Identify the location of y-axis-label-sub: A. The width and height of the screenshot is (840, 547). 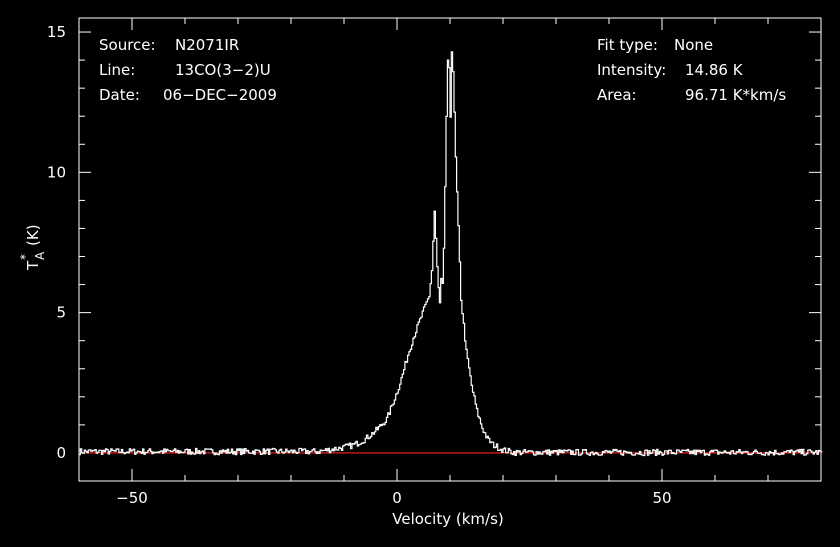
(40, 255).